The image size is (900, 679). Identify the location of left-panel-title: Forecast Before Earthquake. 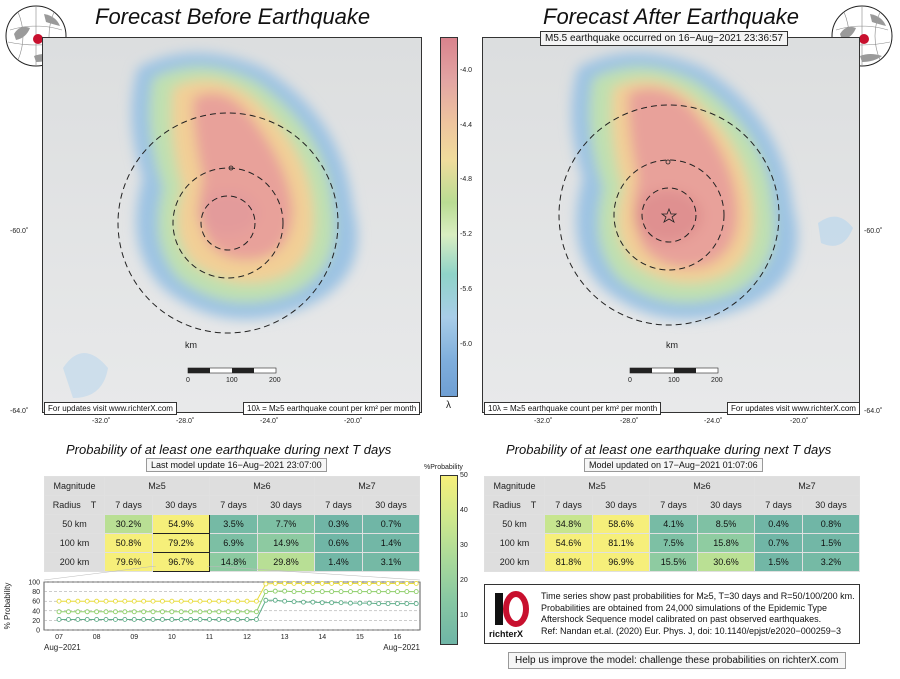
(233, 16).